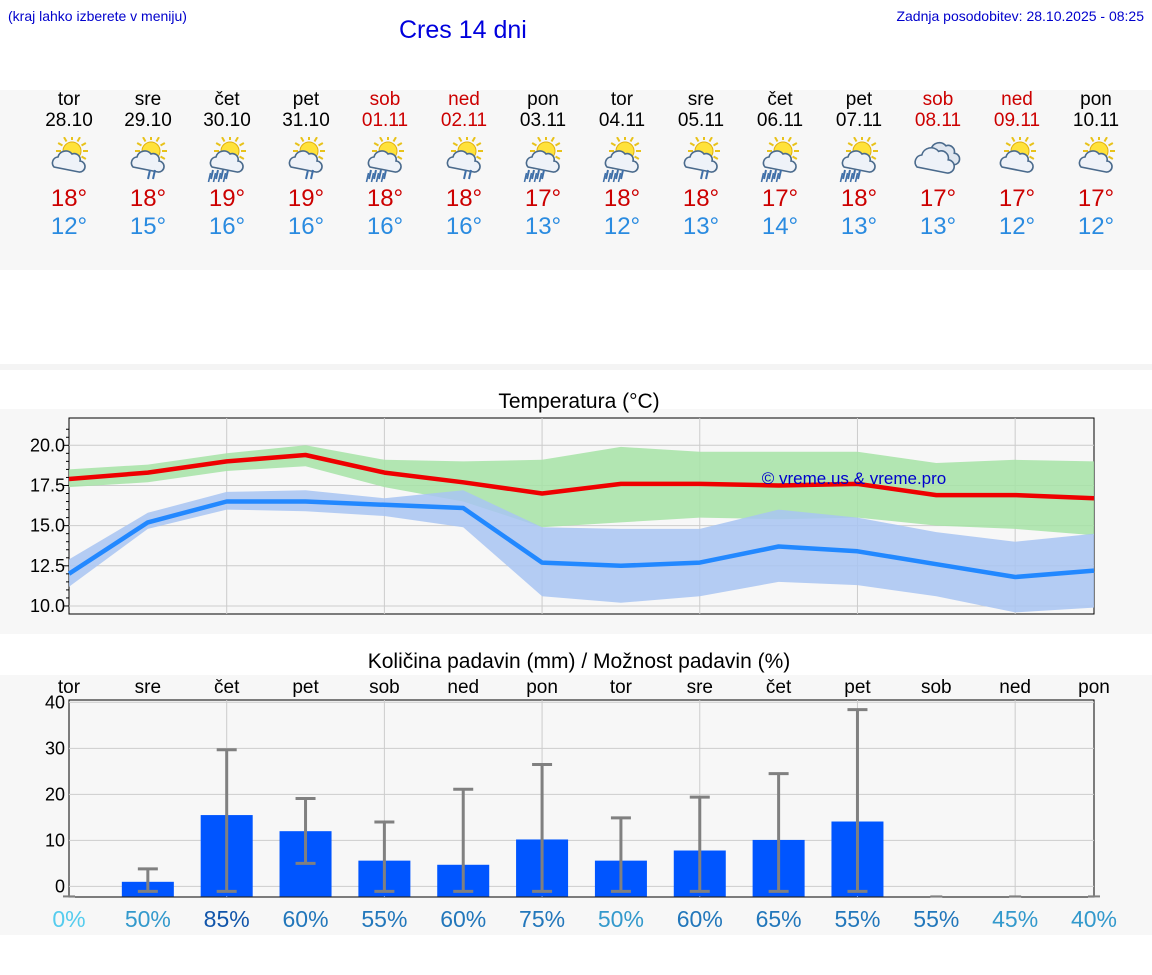 This screenshot has width=1152, height=975. I want to click on day-date: 08.11, so click(938, 120).